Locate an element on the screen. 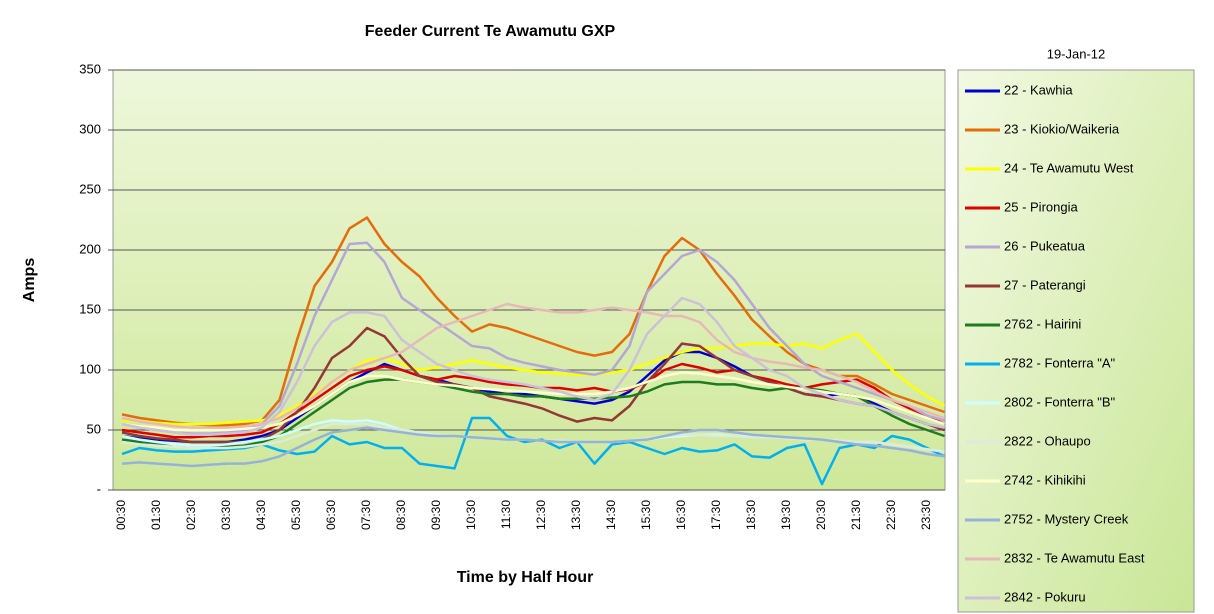 This screenshot has height=614, width=1214. x-tick-label: 23:30 is located at coordinates (926, 515).